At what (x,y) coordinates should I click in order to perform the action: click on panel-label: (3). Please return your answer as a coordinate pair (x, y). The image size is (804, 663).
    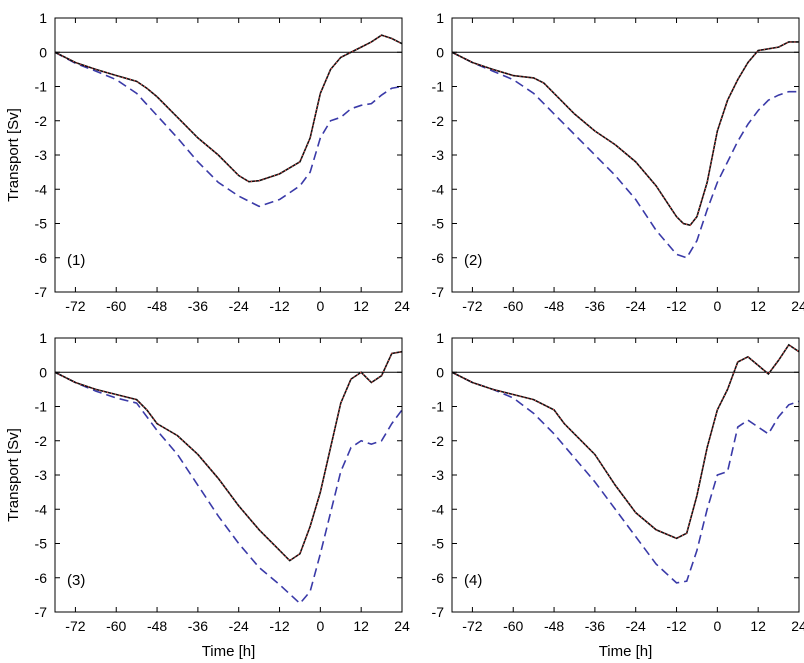
    Looking at the image, I should click on (76, 580).